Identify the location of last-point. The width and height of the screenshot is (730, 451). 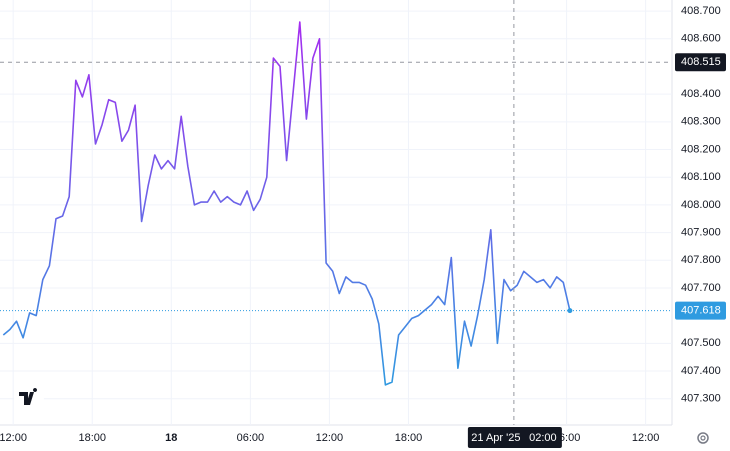
(570, 311).